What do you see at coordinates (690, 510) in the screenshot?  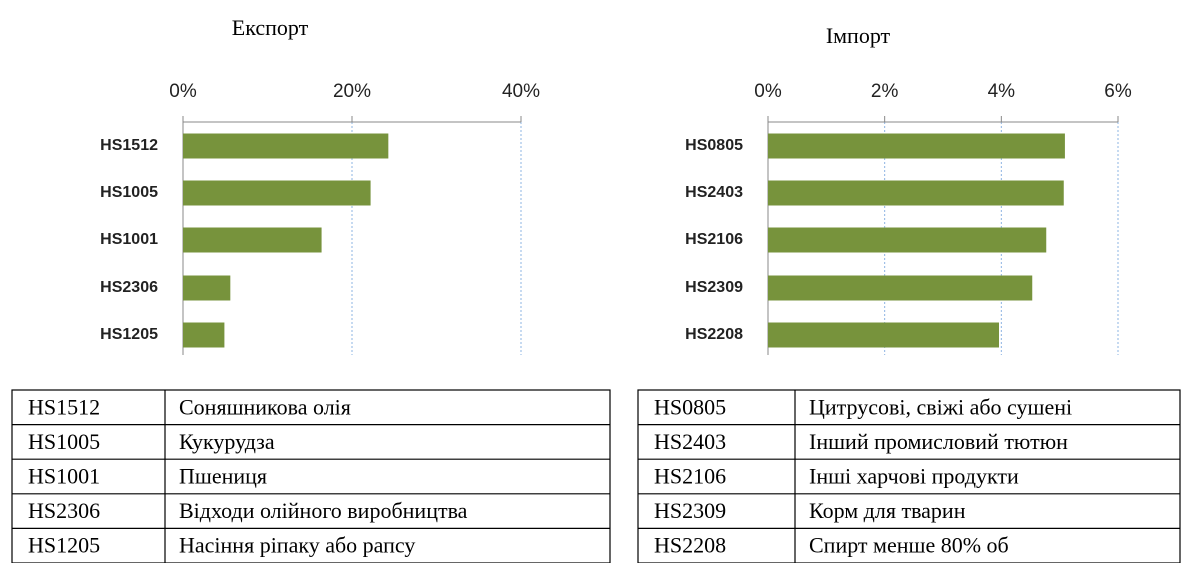 I see `table-cell: HS2309` at bounding box center [690, 510].